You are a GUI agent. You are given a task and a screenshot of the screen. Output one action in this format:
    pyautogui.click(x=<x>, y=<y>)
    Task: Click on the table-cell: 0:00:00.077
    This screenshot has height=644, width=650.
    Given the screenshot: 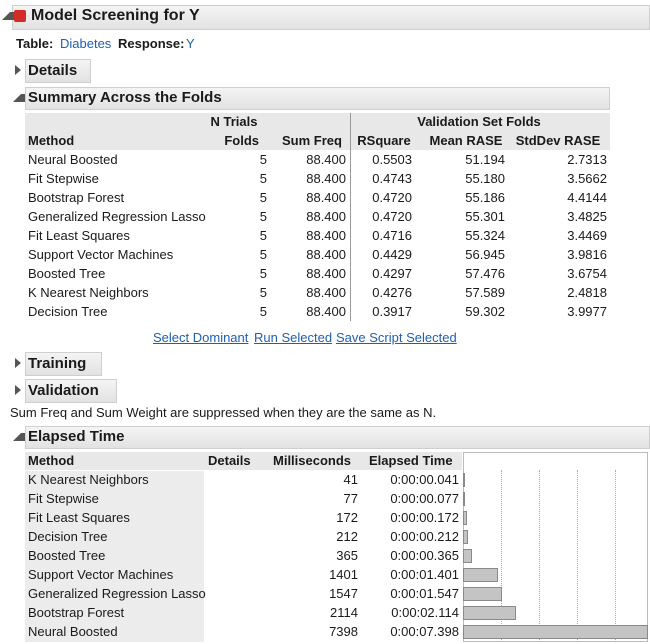 What is the action you would take?
    pyautogui.click(x=424, y=498)
    